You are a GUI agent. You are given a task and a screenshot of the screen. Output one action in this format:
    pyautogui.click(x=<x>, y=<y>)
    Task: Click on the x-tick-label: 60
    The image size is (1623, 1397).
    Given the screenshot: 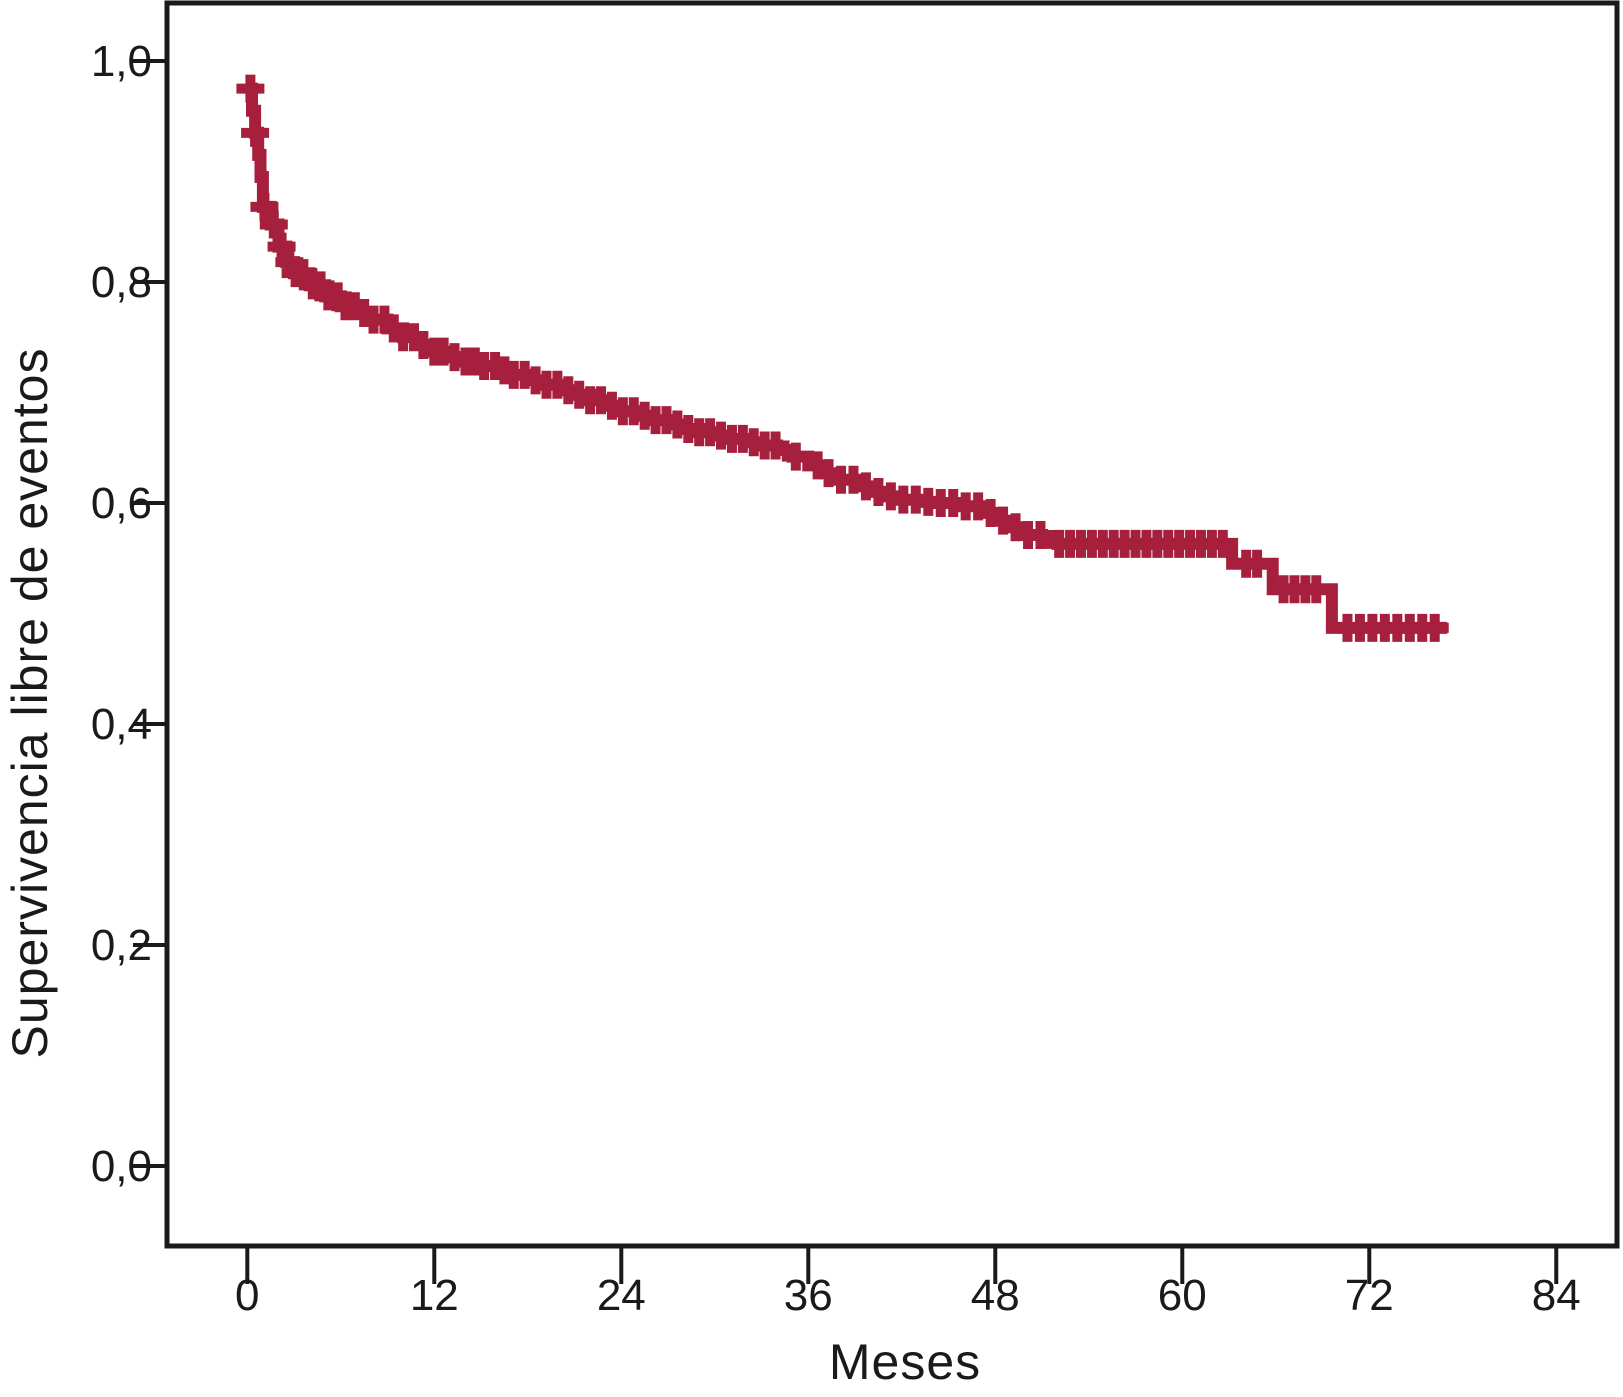 What is the action you would take?
    pyautogui.click(x=1182, y=1295)
    